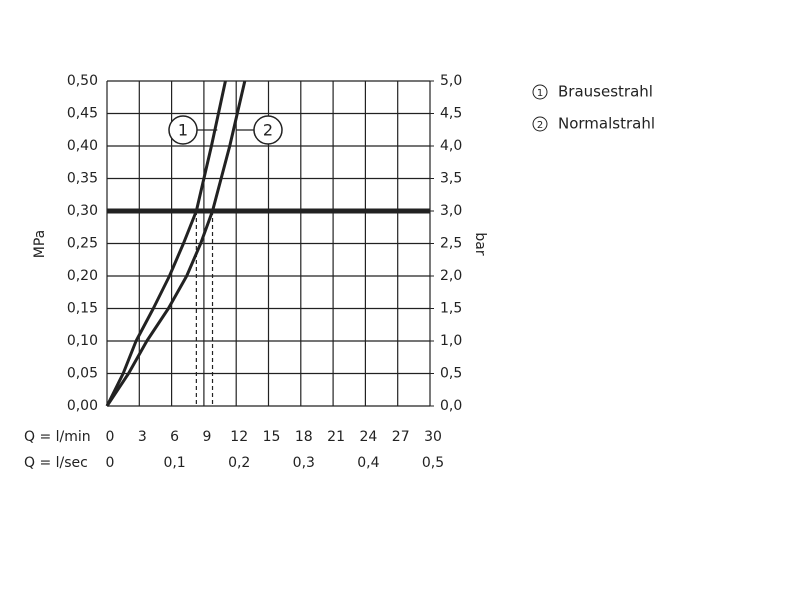 This screenshot has height=600, width=800. What do you see at coordinates (451, 309) in the screenshot?
I see `y2-tick-label: 1,5` at bounding box center [451, 309].